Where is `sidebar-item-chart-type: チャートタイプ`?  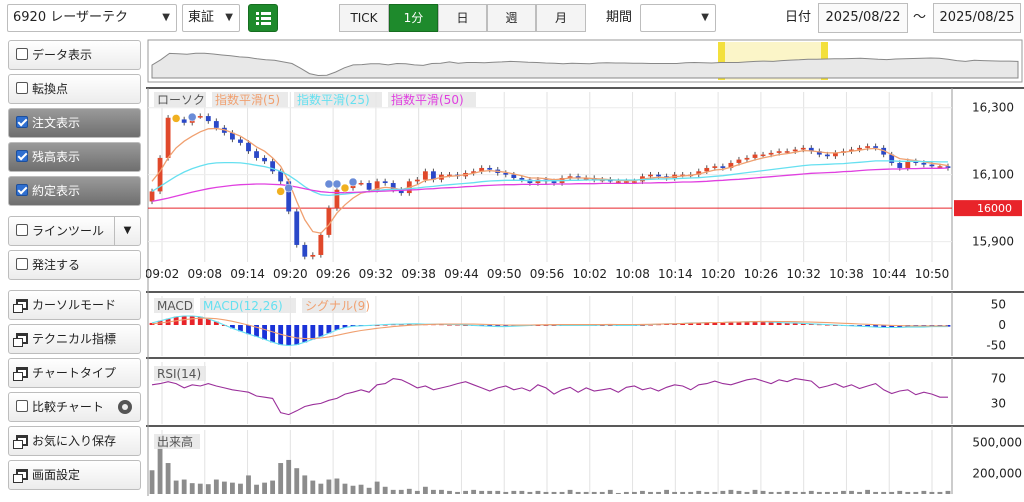
sidebar-item-chart-type: チャートタイプ is located at coordinates (74, 373).